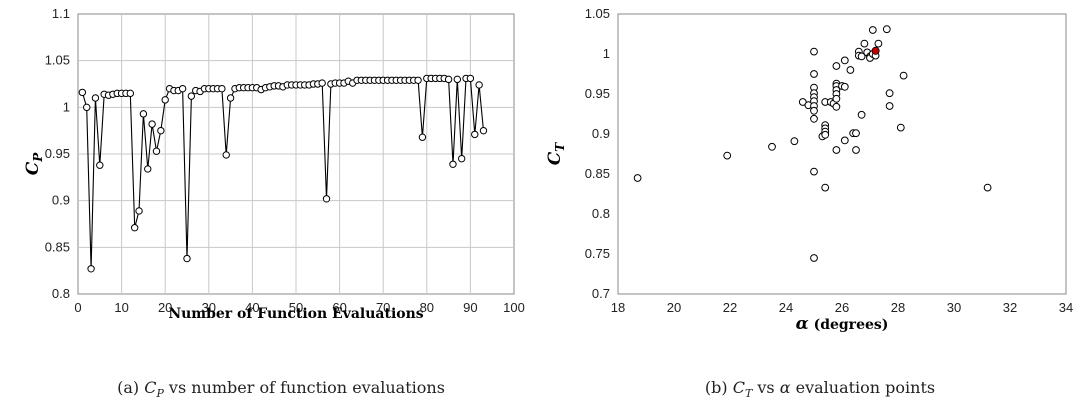 This screenshot has height=408, width=1080. What do you see at coordinates (77, 307) in the screenshot?
I see `x-tick-label: 0` at bounding box center [77, 307].